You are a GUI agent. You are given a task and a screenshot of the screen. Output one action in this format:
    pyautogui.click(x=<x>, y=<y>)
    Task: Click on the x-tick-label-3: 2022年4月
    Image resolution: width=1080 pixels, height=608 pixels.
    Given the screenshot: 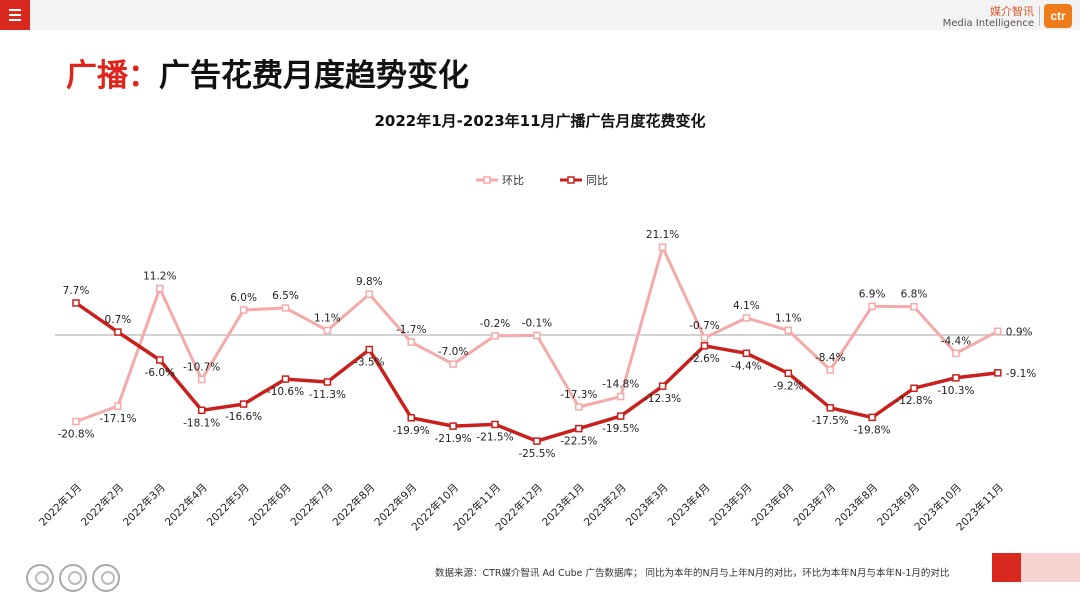 What is the action you would take?
    pyautogui.click(x=186, y=505)
    